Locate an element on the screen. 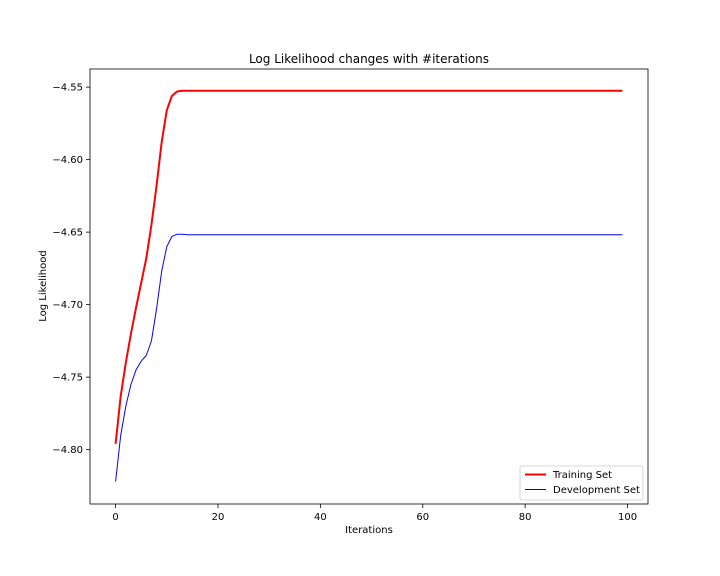 Image resolution: width=720 pixels, height=576 pixels. y-tick-label: −4.75 is located at coordinates (67, 378).